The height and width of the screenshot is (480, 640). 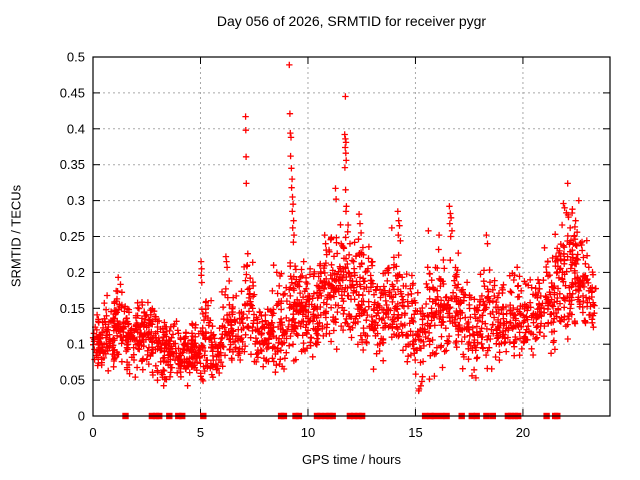 I want to click on svg-text: 20, so click(x=523, y=432).